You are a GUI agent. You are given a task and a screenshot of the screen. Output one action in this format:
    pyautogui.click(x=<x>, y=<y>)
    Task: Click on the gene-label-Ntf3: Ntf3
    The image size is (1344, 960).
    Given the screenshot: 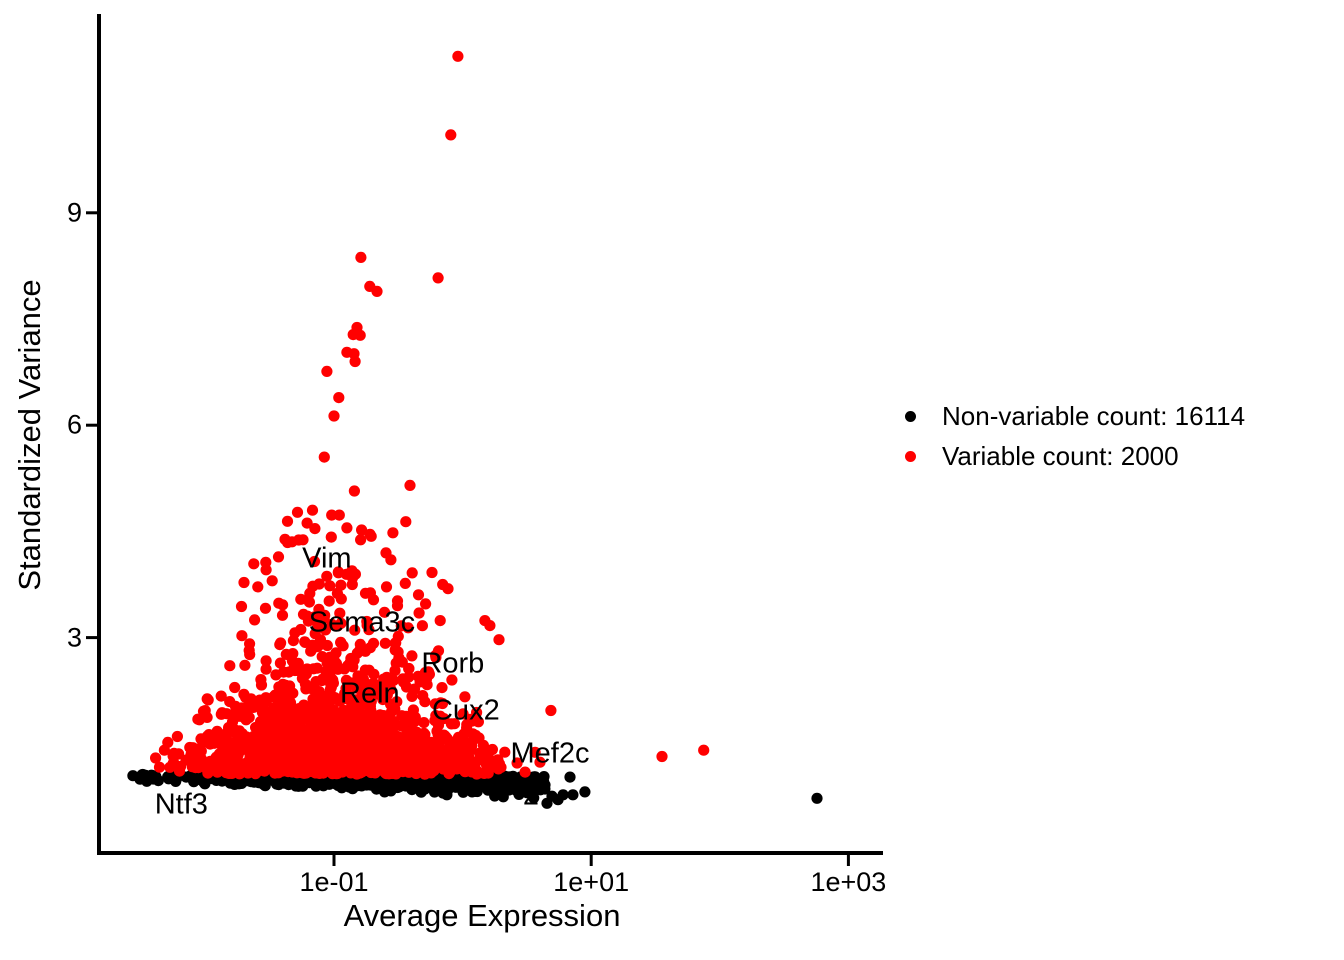 What is the action you would take?
    pyautogui.click(x=181, y=804)
    